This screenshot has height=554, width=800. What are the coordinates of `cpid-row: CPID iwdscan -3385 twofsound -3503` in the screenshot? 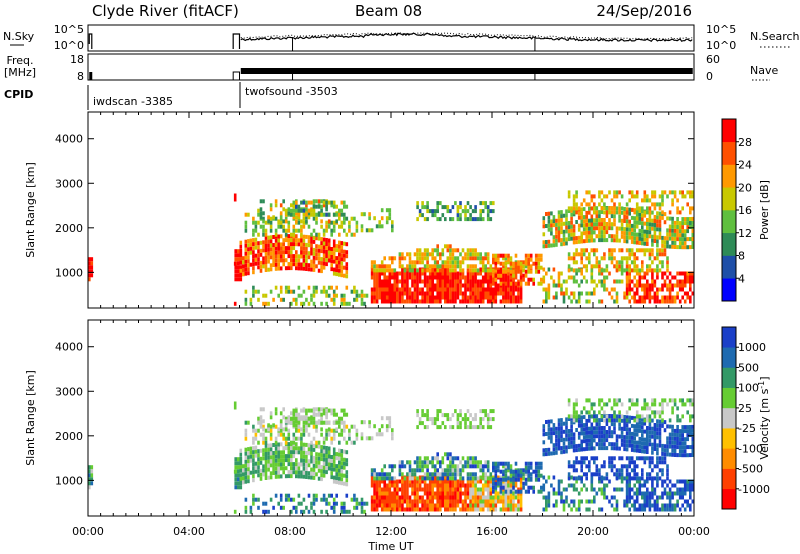 It's located at (171, 96).